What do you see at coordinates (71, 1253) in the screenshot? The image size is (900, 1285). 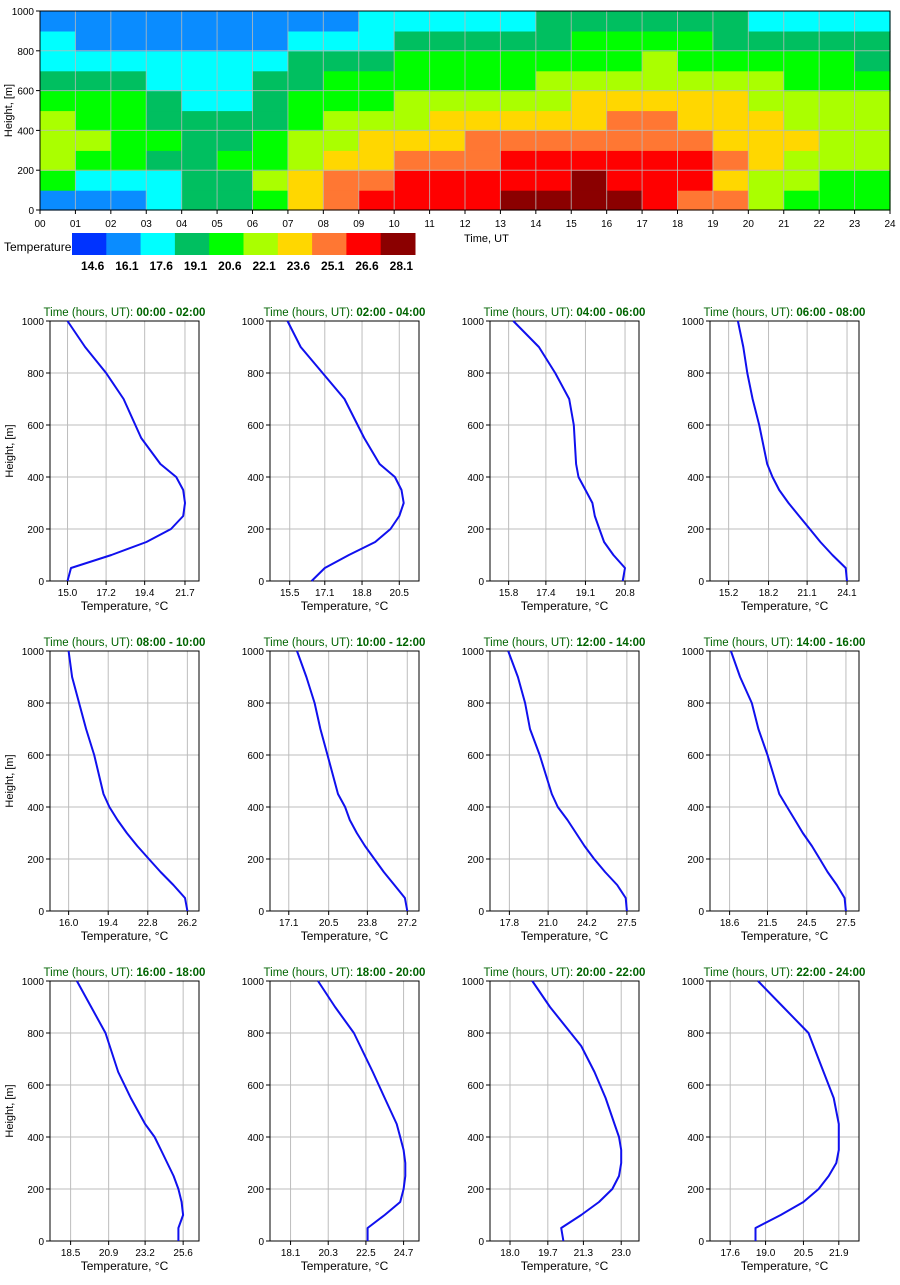 I see `profile-x-tick-label: 18.5` at bounding box center [71, 1253].